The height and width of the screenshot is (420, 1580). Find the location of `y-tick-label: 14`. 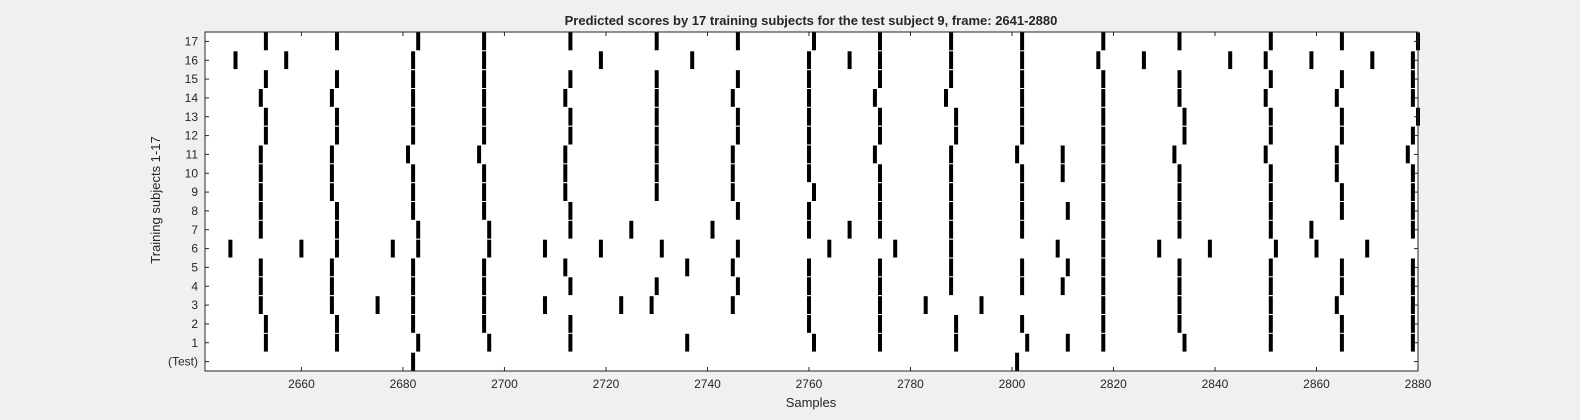

y-tick-label: 14 is located at coordinates (192, 98).